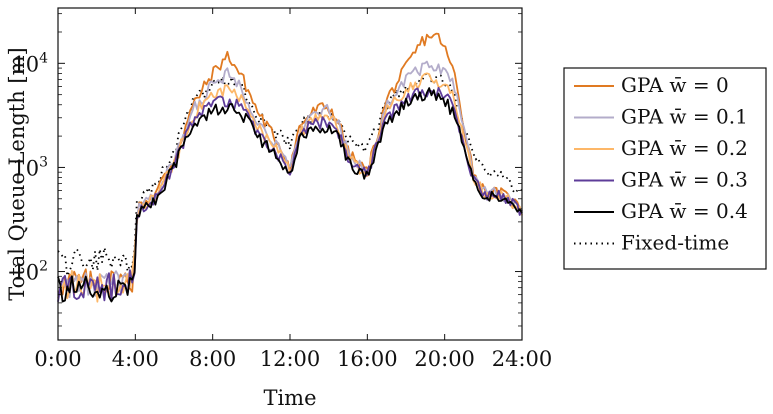 This screenshot has height=414, width=773. I want to click on x-tick-label: 8:00, so click(212, 359).